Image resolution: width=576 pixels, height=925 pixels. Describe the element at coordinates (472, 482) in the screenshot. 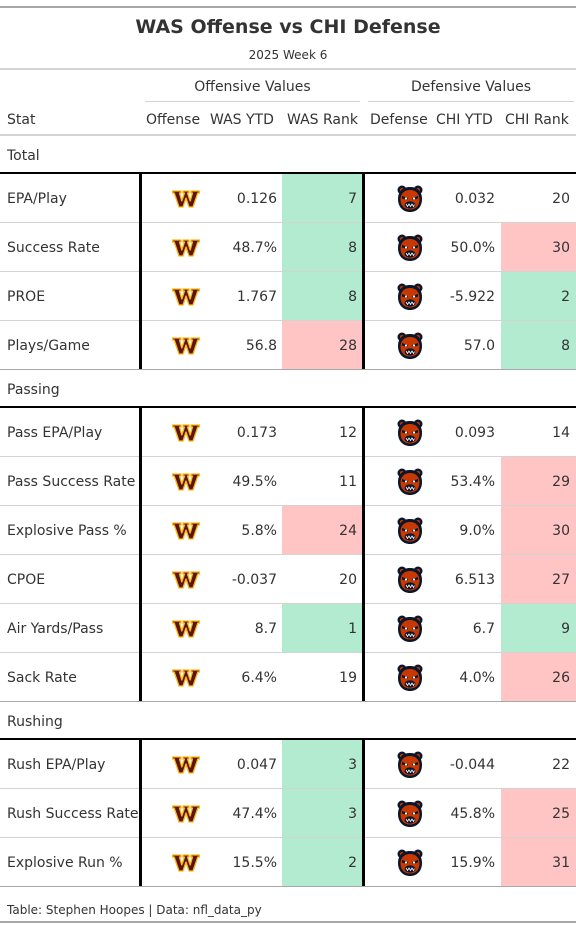

I see `chi-ytd-value: 53.4%` at that location.